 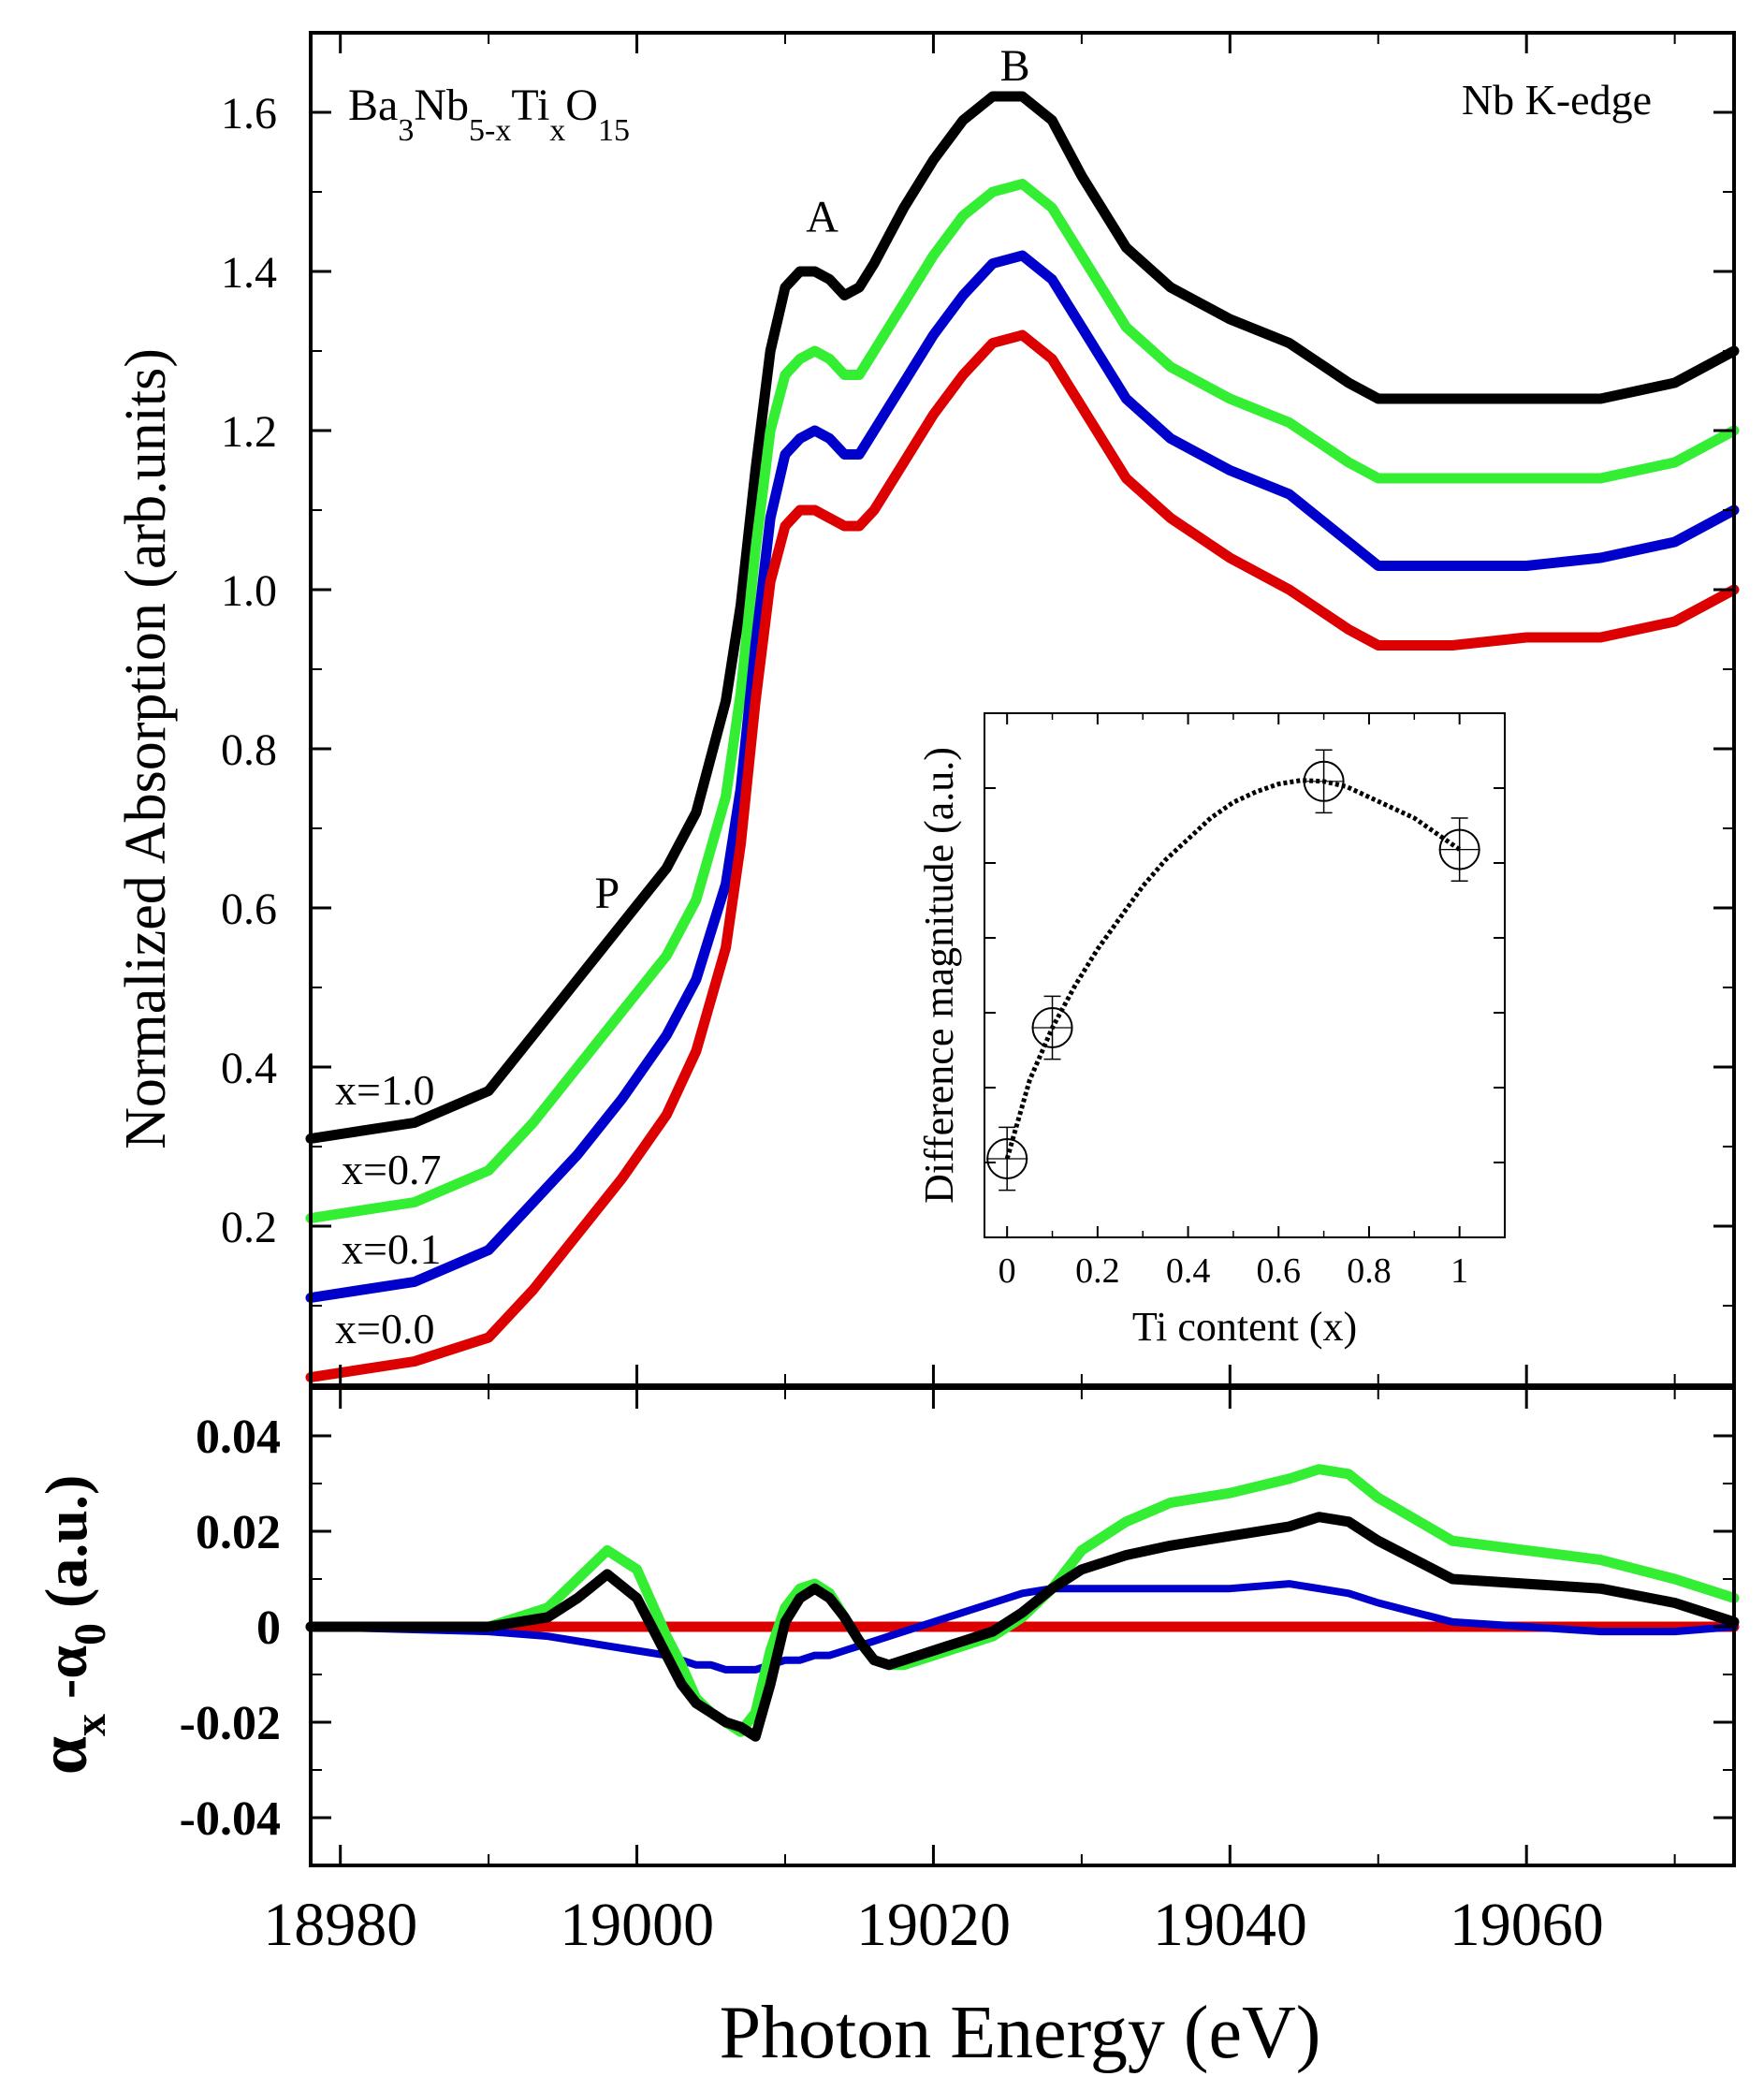 What do you see at coordinates (1557, 100) in the screenshot?
I see `edge-label: Nb K-edge` at bounding box center [1557, 100].